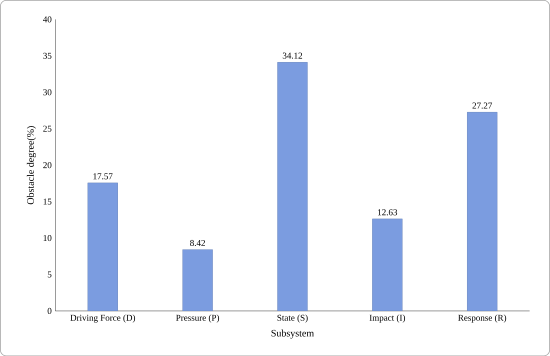 The width and height of the screenshot is (550, 356). What do you see at coordinates (103, 176) in the screenshot?
I see `data-label: 17.57` at bounding box center [103, 176].